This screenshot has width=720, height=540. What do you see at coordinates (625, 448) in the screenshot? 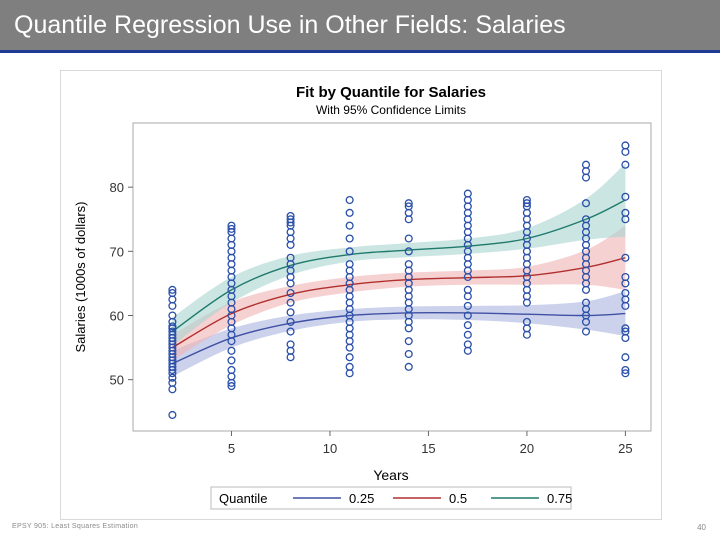
I see `x-tick-label: 25` at bounding box center [625, 448].